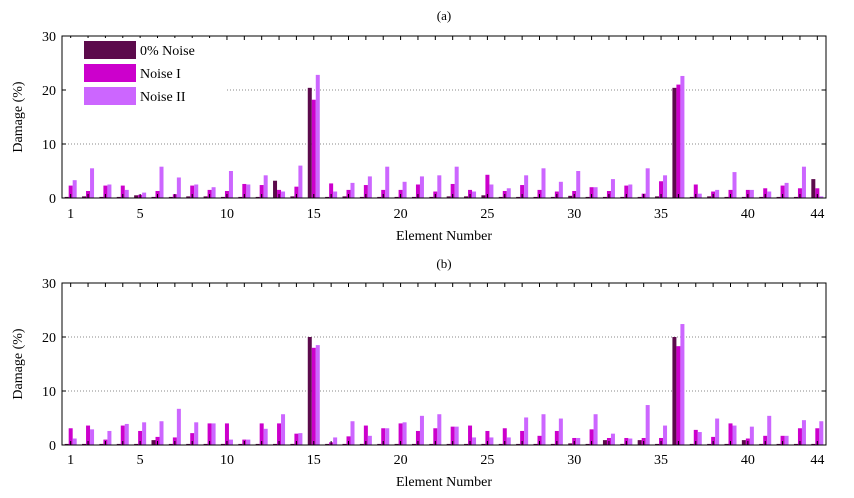  Describe the element at coordinates (444, 236) in the screenshot. I see `panel-a-xlabel: Element Number` at that location.